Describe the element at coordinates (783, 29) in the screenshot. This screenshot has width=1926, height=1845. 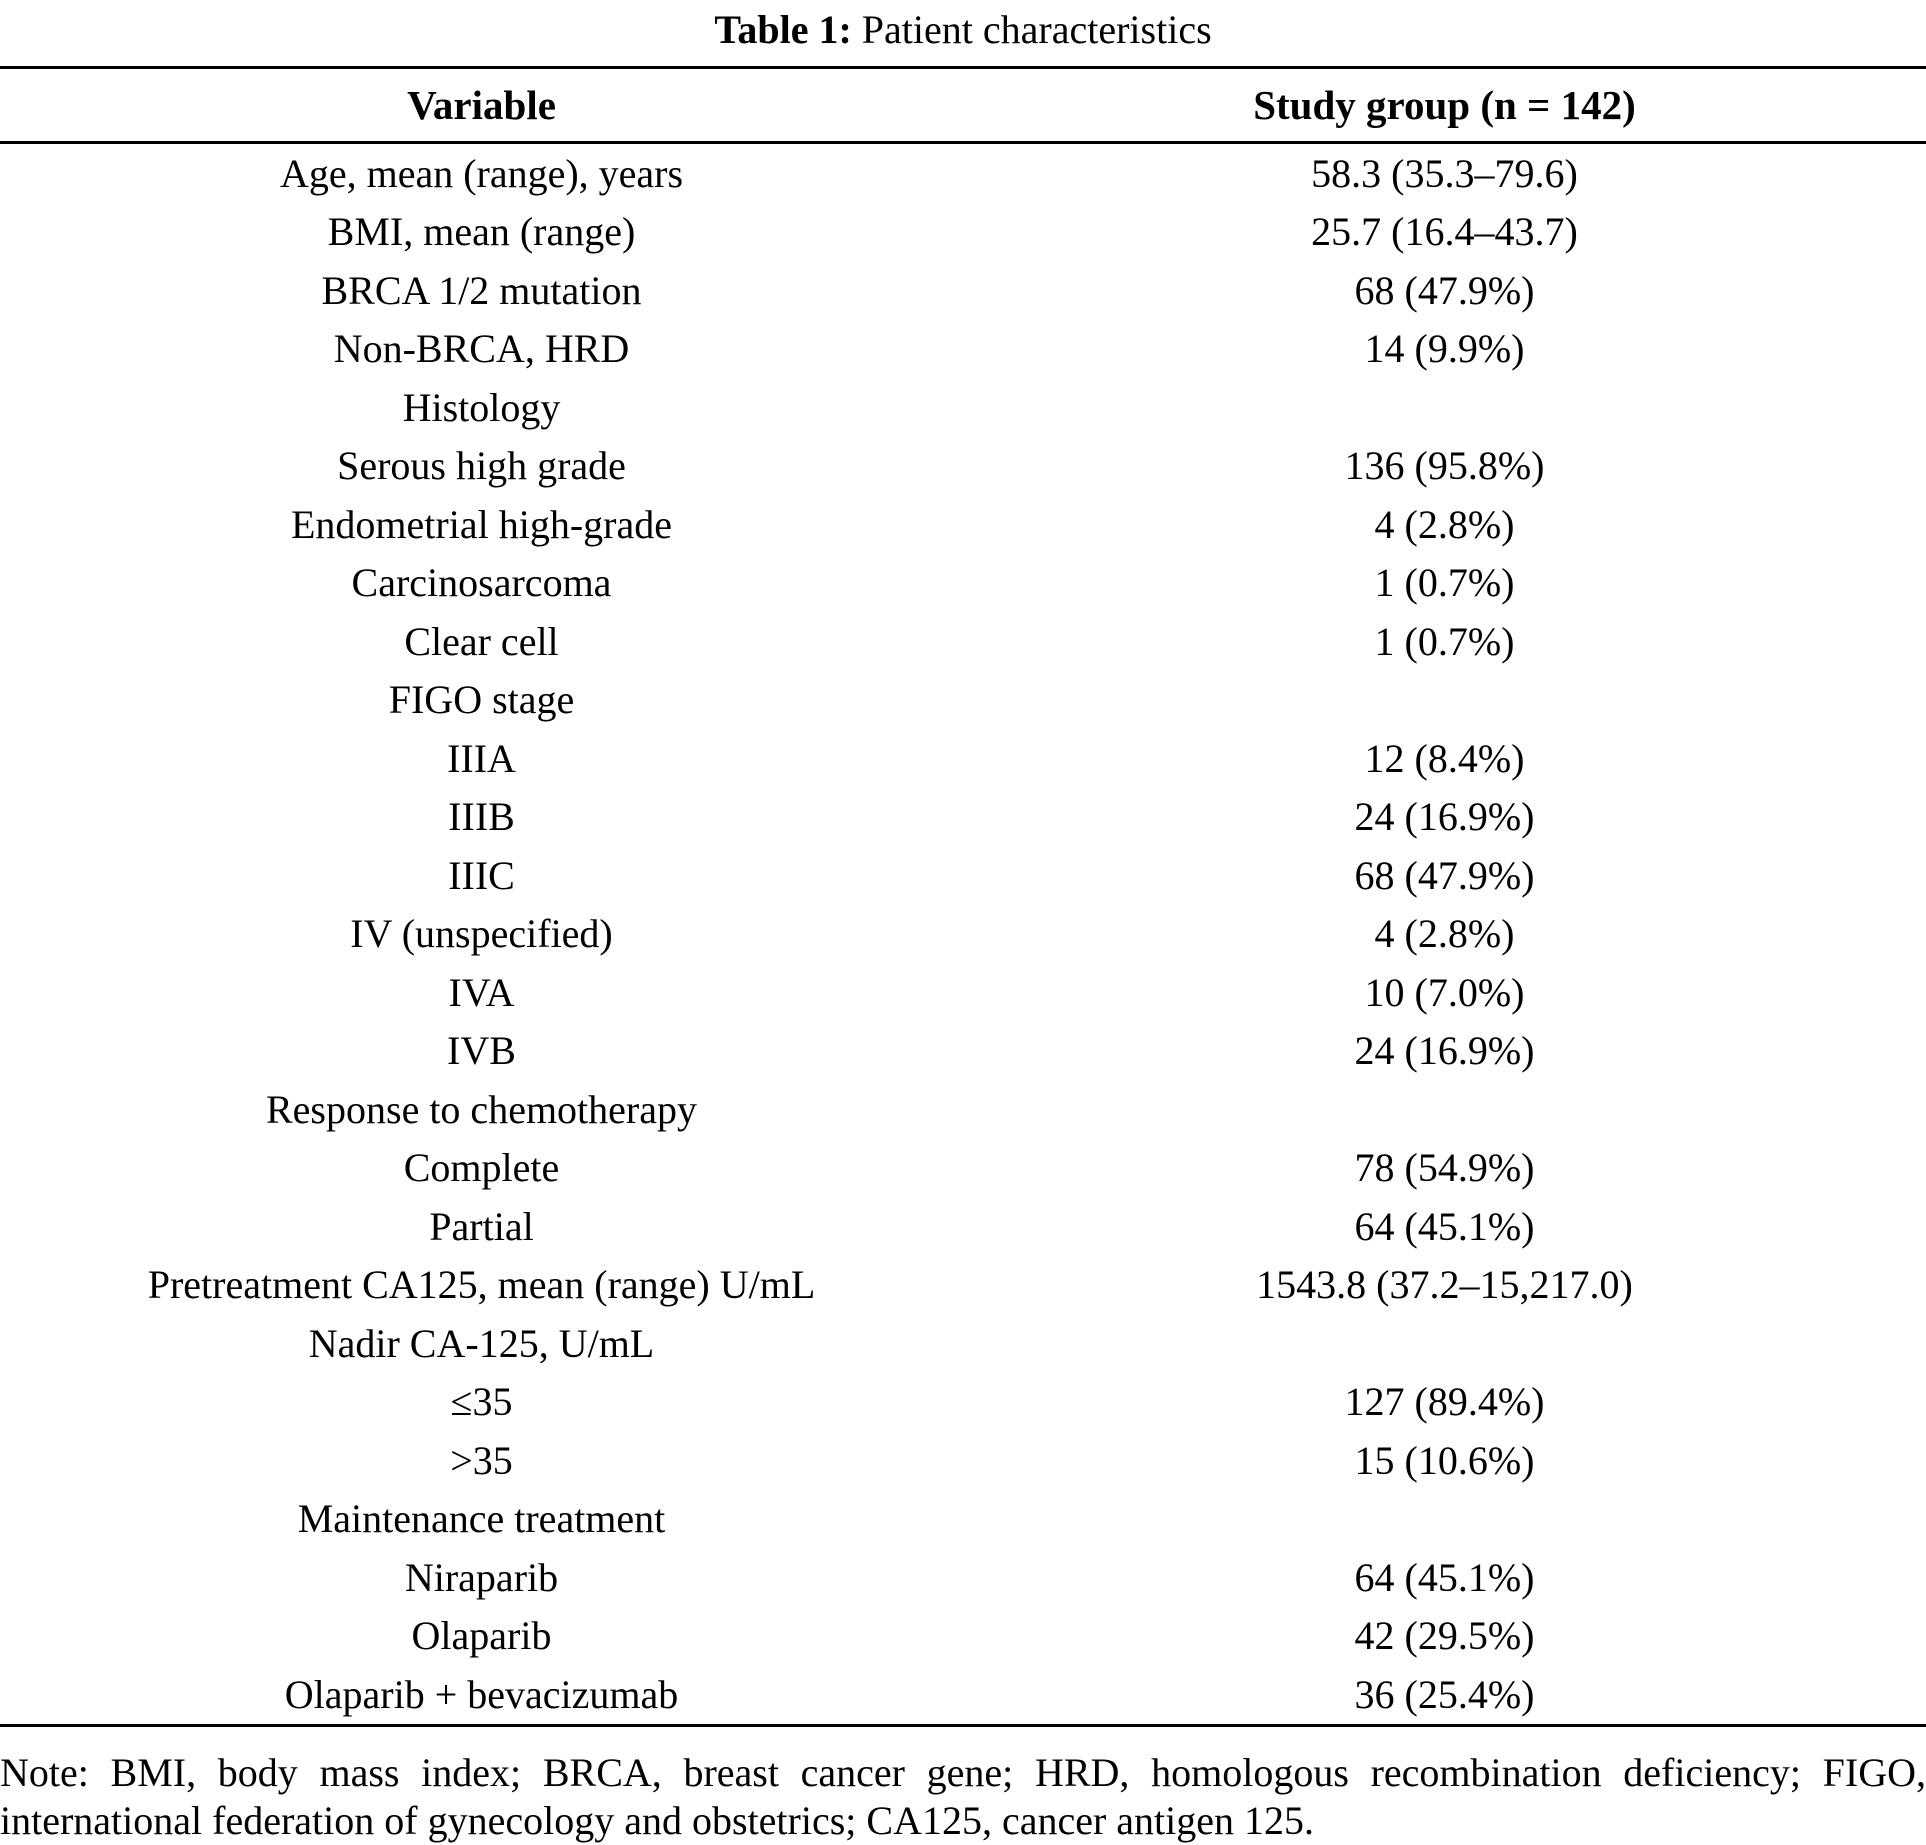
I see `table-number-label: Table 1:` at that location.